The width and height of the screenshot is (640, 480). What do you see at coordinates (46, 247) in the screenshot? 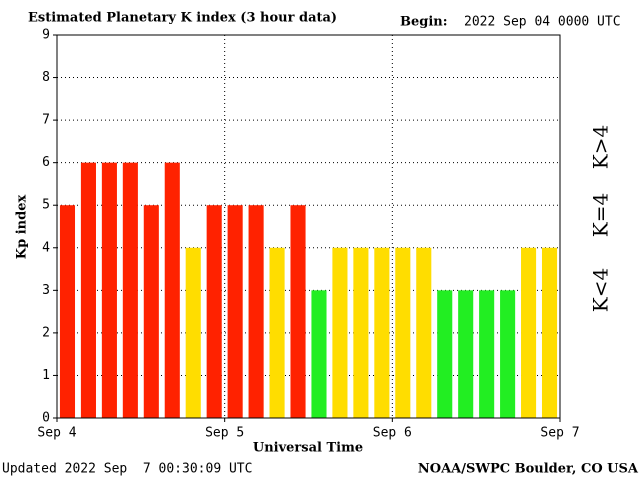
I see `y-tick-label: 4` at bounding box center [46, 247].